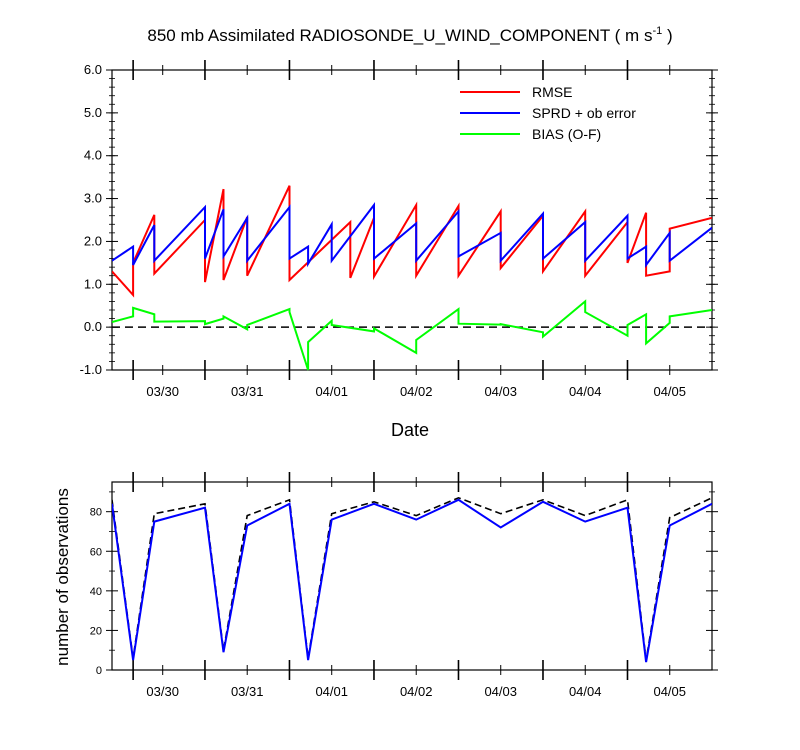 This screenshot has width=800, height=750. I want to click on bottom-ytick-label: 80, so click(96, 513).